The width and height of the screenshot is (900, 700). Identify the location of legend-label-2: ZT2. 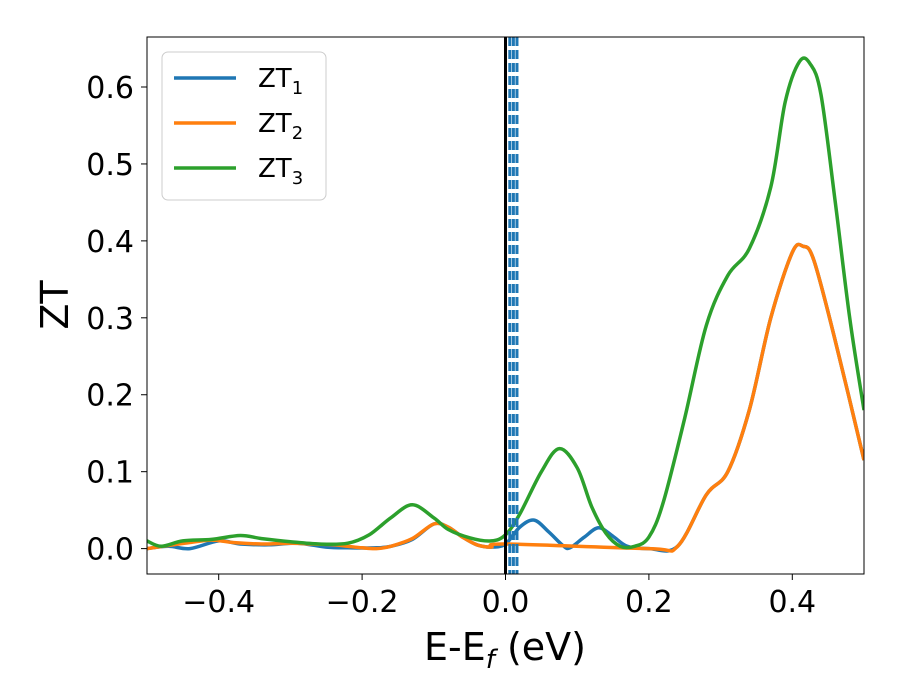
(280, 126).